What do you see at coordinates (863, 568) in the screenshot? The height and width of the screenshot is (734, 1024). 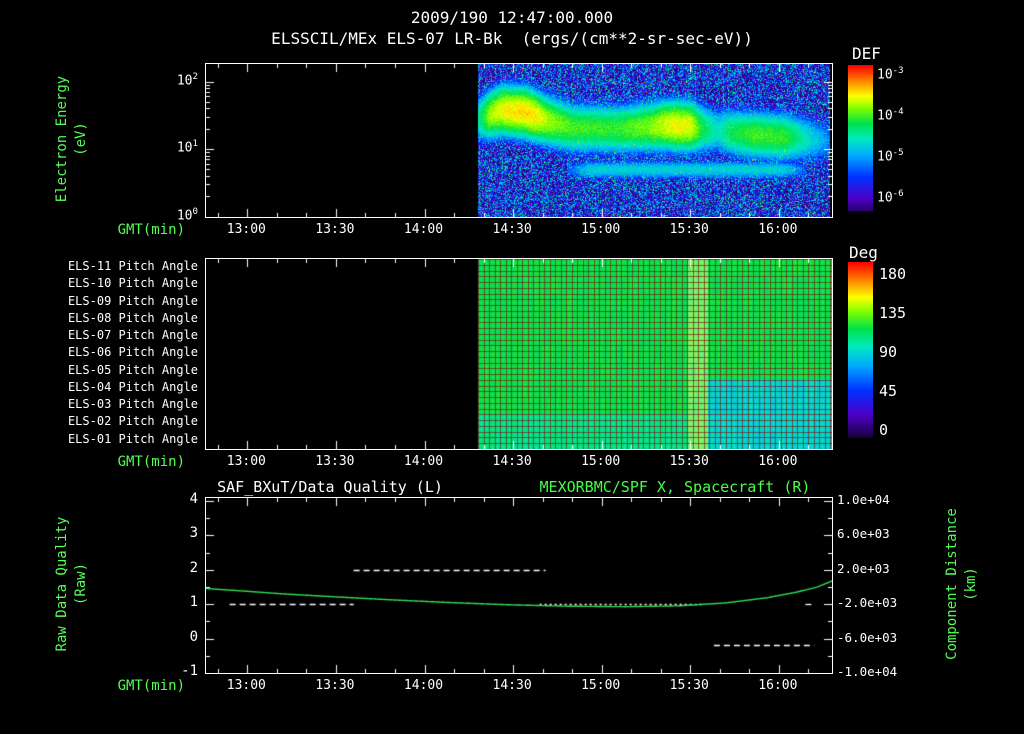 I see `right-tick-label: 2.0e+03` at bounding box center [863, 568].